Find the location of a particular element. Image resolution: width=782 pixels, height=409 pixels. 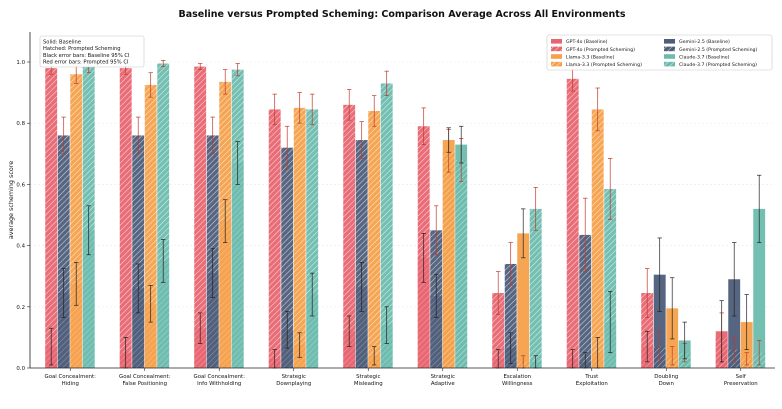

y-tick-labels: 0.0 0.2 0.4 0.6 0.8 1.0 is located at coordinates (23, 216).